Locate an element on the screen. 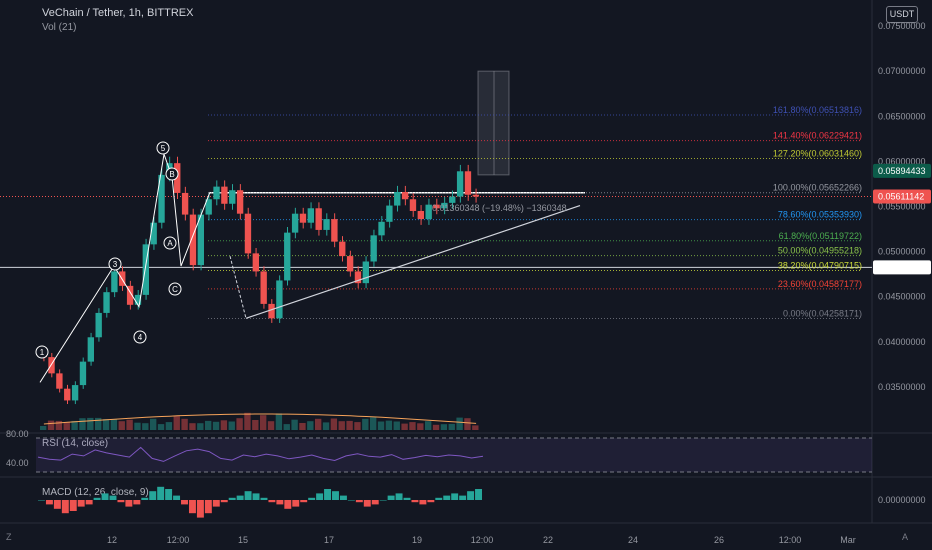  price-badge-label: 0.04824467 is located at coordinates (902, 267).